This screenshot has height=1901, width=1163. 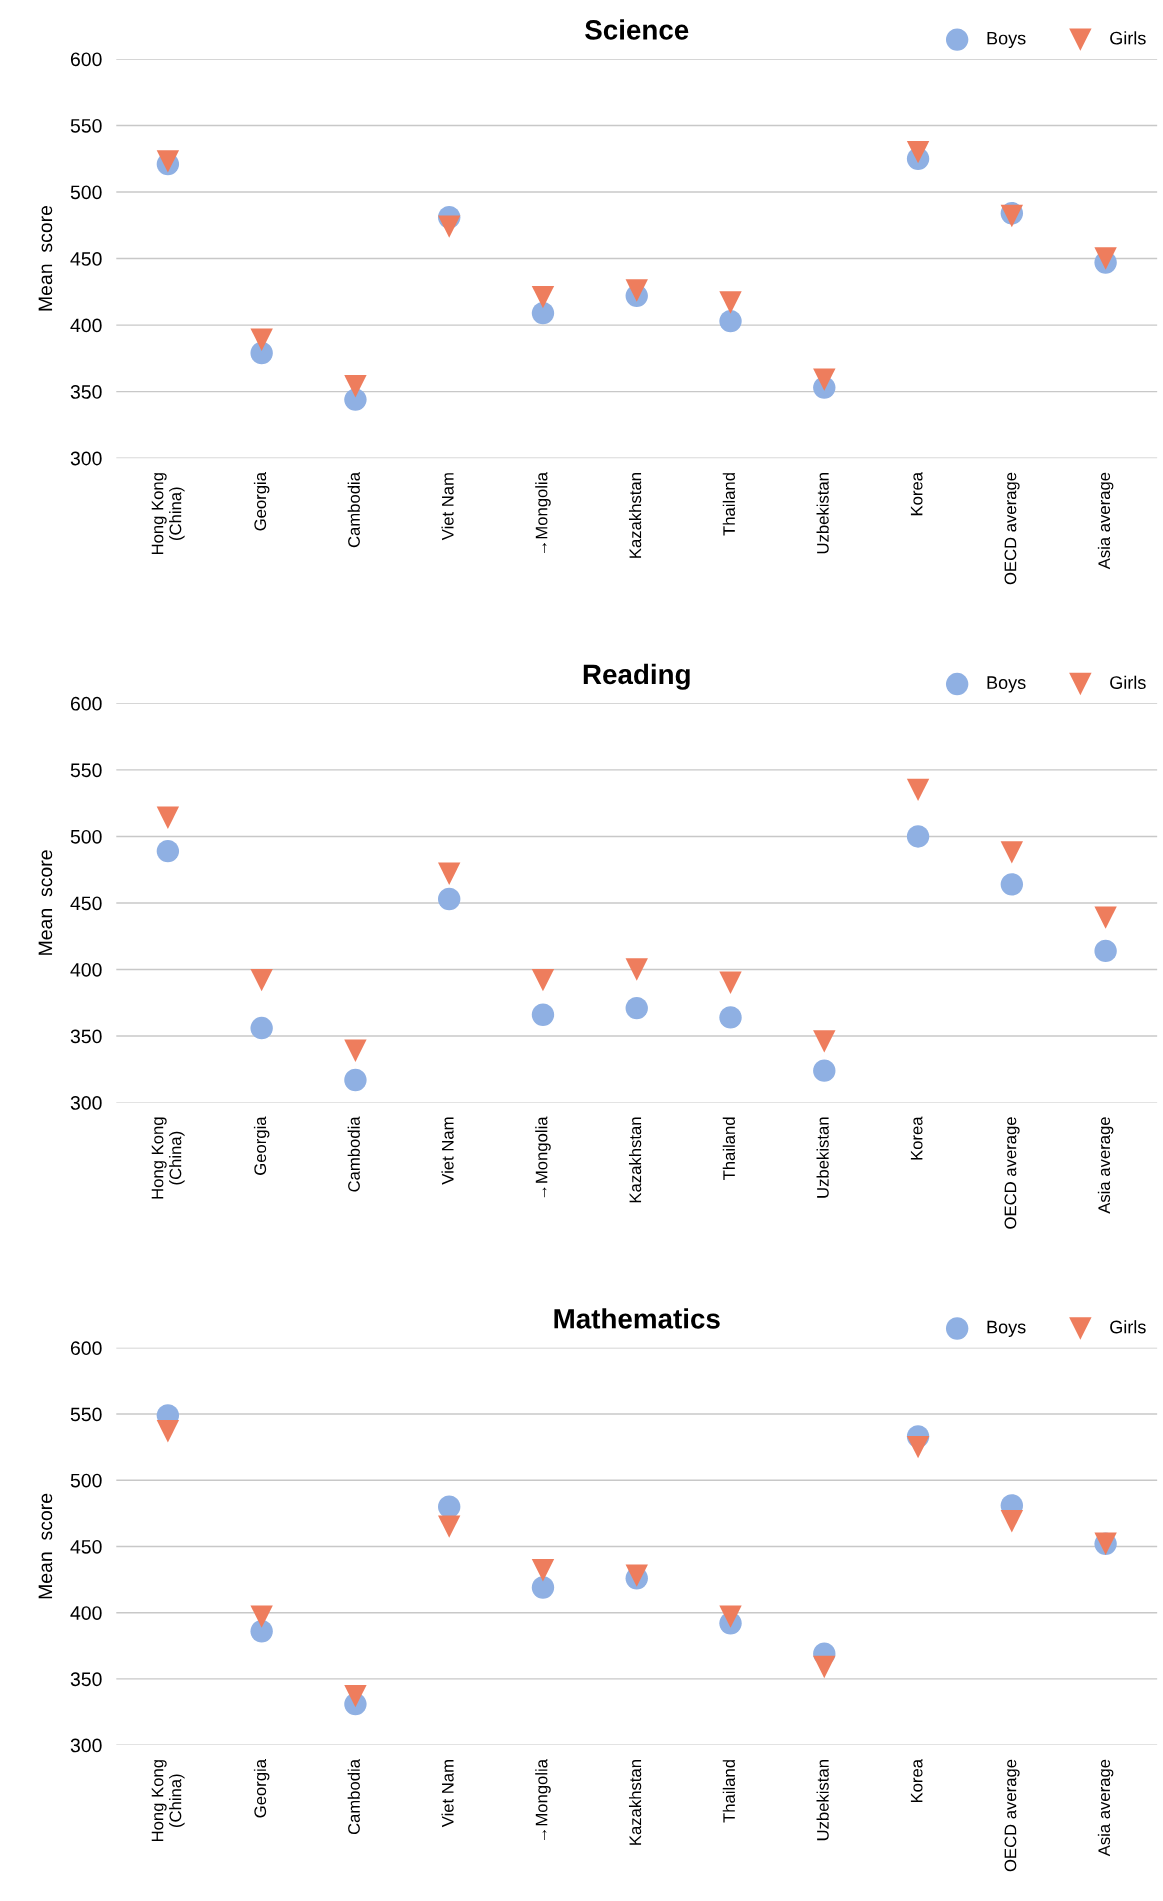 What do you see at coordinates (637, 1318) in the screenshot?
I see `chart-title: Mathematics` at bounding box center [637, 1318].